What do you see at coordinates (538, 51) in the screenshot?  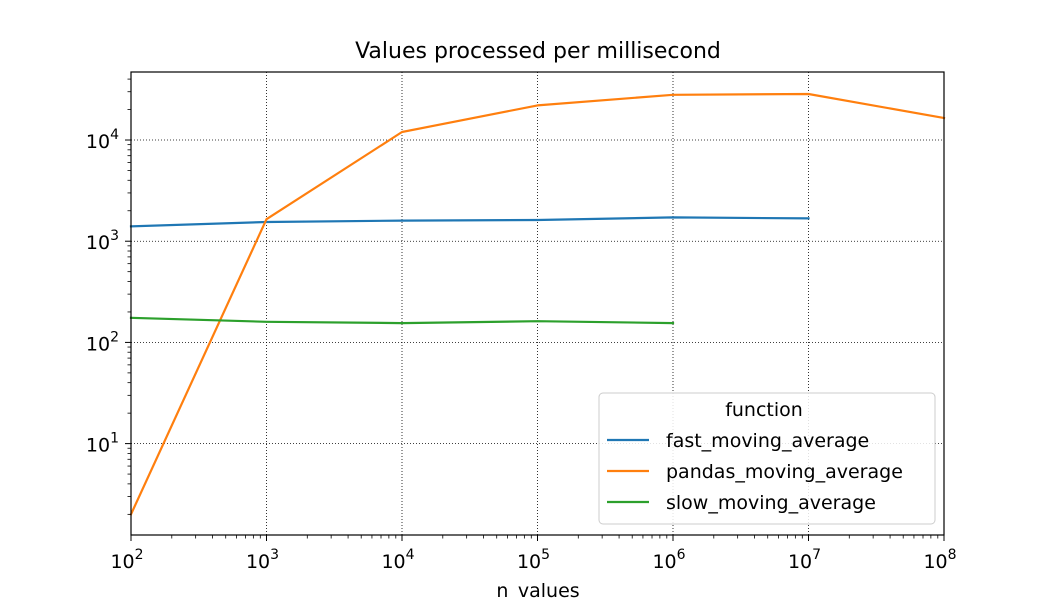 I see `chart-title: Values processed per millisecond` at bounding box center [538, 51].